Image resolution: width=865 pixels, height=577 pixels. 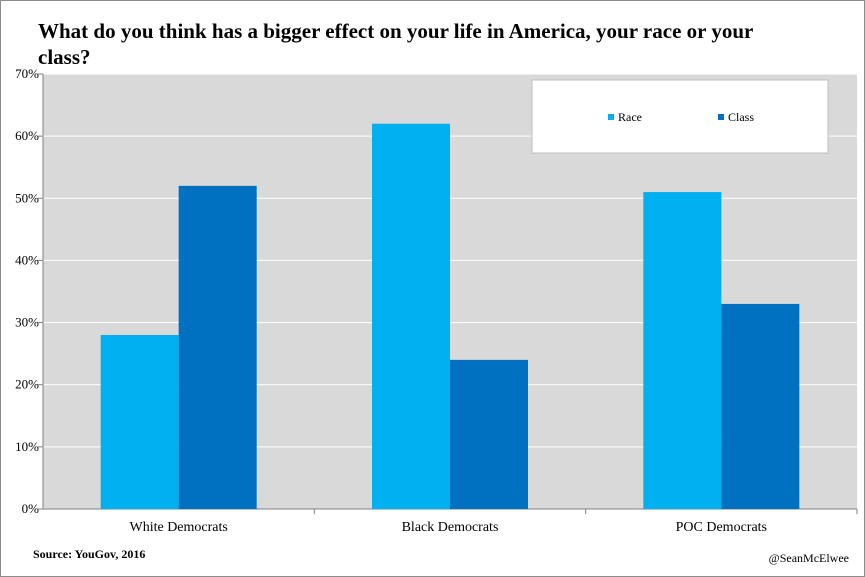 What do you see at coordinates (27, 384) in the screenshot?
I see `y-tick-label: 20%` at bounding box center [27, 384].